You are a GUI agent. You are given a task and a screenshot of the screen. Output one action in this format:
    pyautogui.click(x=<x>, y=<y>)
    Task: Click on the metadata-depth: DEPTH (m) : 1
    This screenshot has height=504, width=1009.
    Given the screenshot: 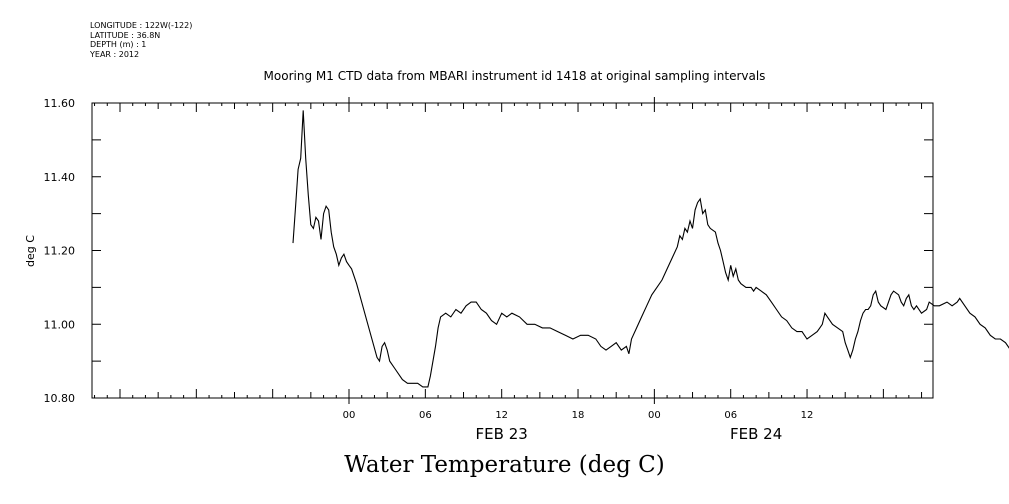 What is the action you would take?
    pyautogui.click(x=118, y=45)
    